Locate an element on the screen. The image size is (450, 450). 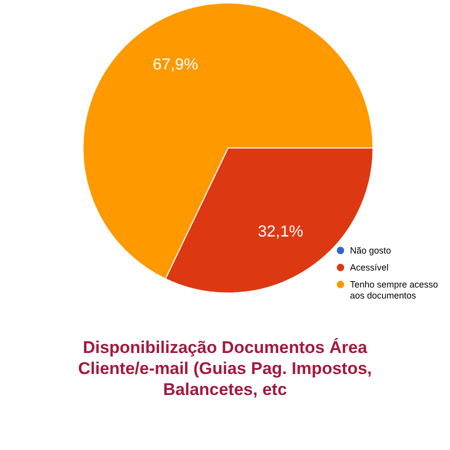
legend-label: Não gosto is located at coordinates (371, 251).